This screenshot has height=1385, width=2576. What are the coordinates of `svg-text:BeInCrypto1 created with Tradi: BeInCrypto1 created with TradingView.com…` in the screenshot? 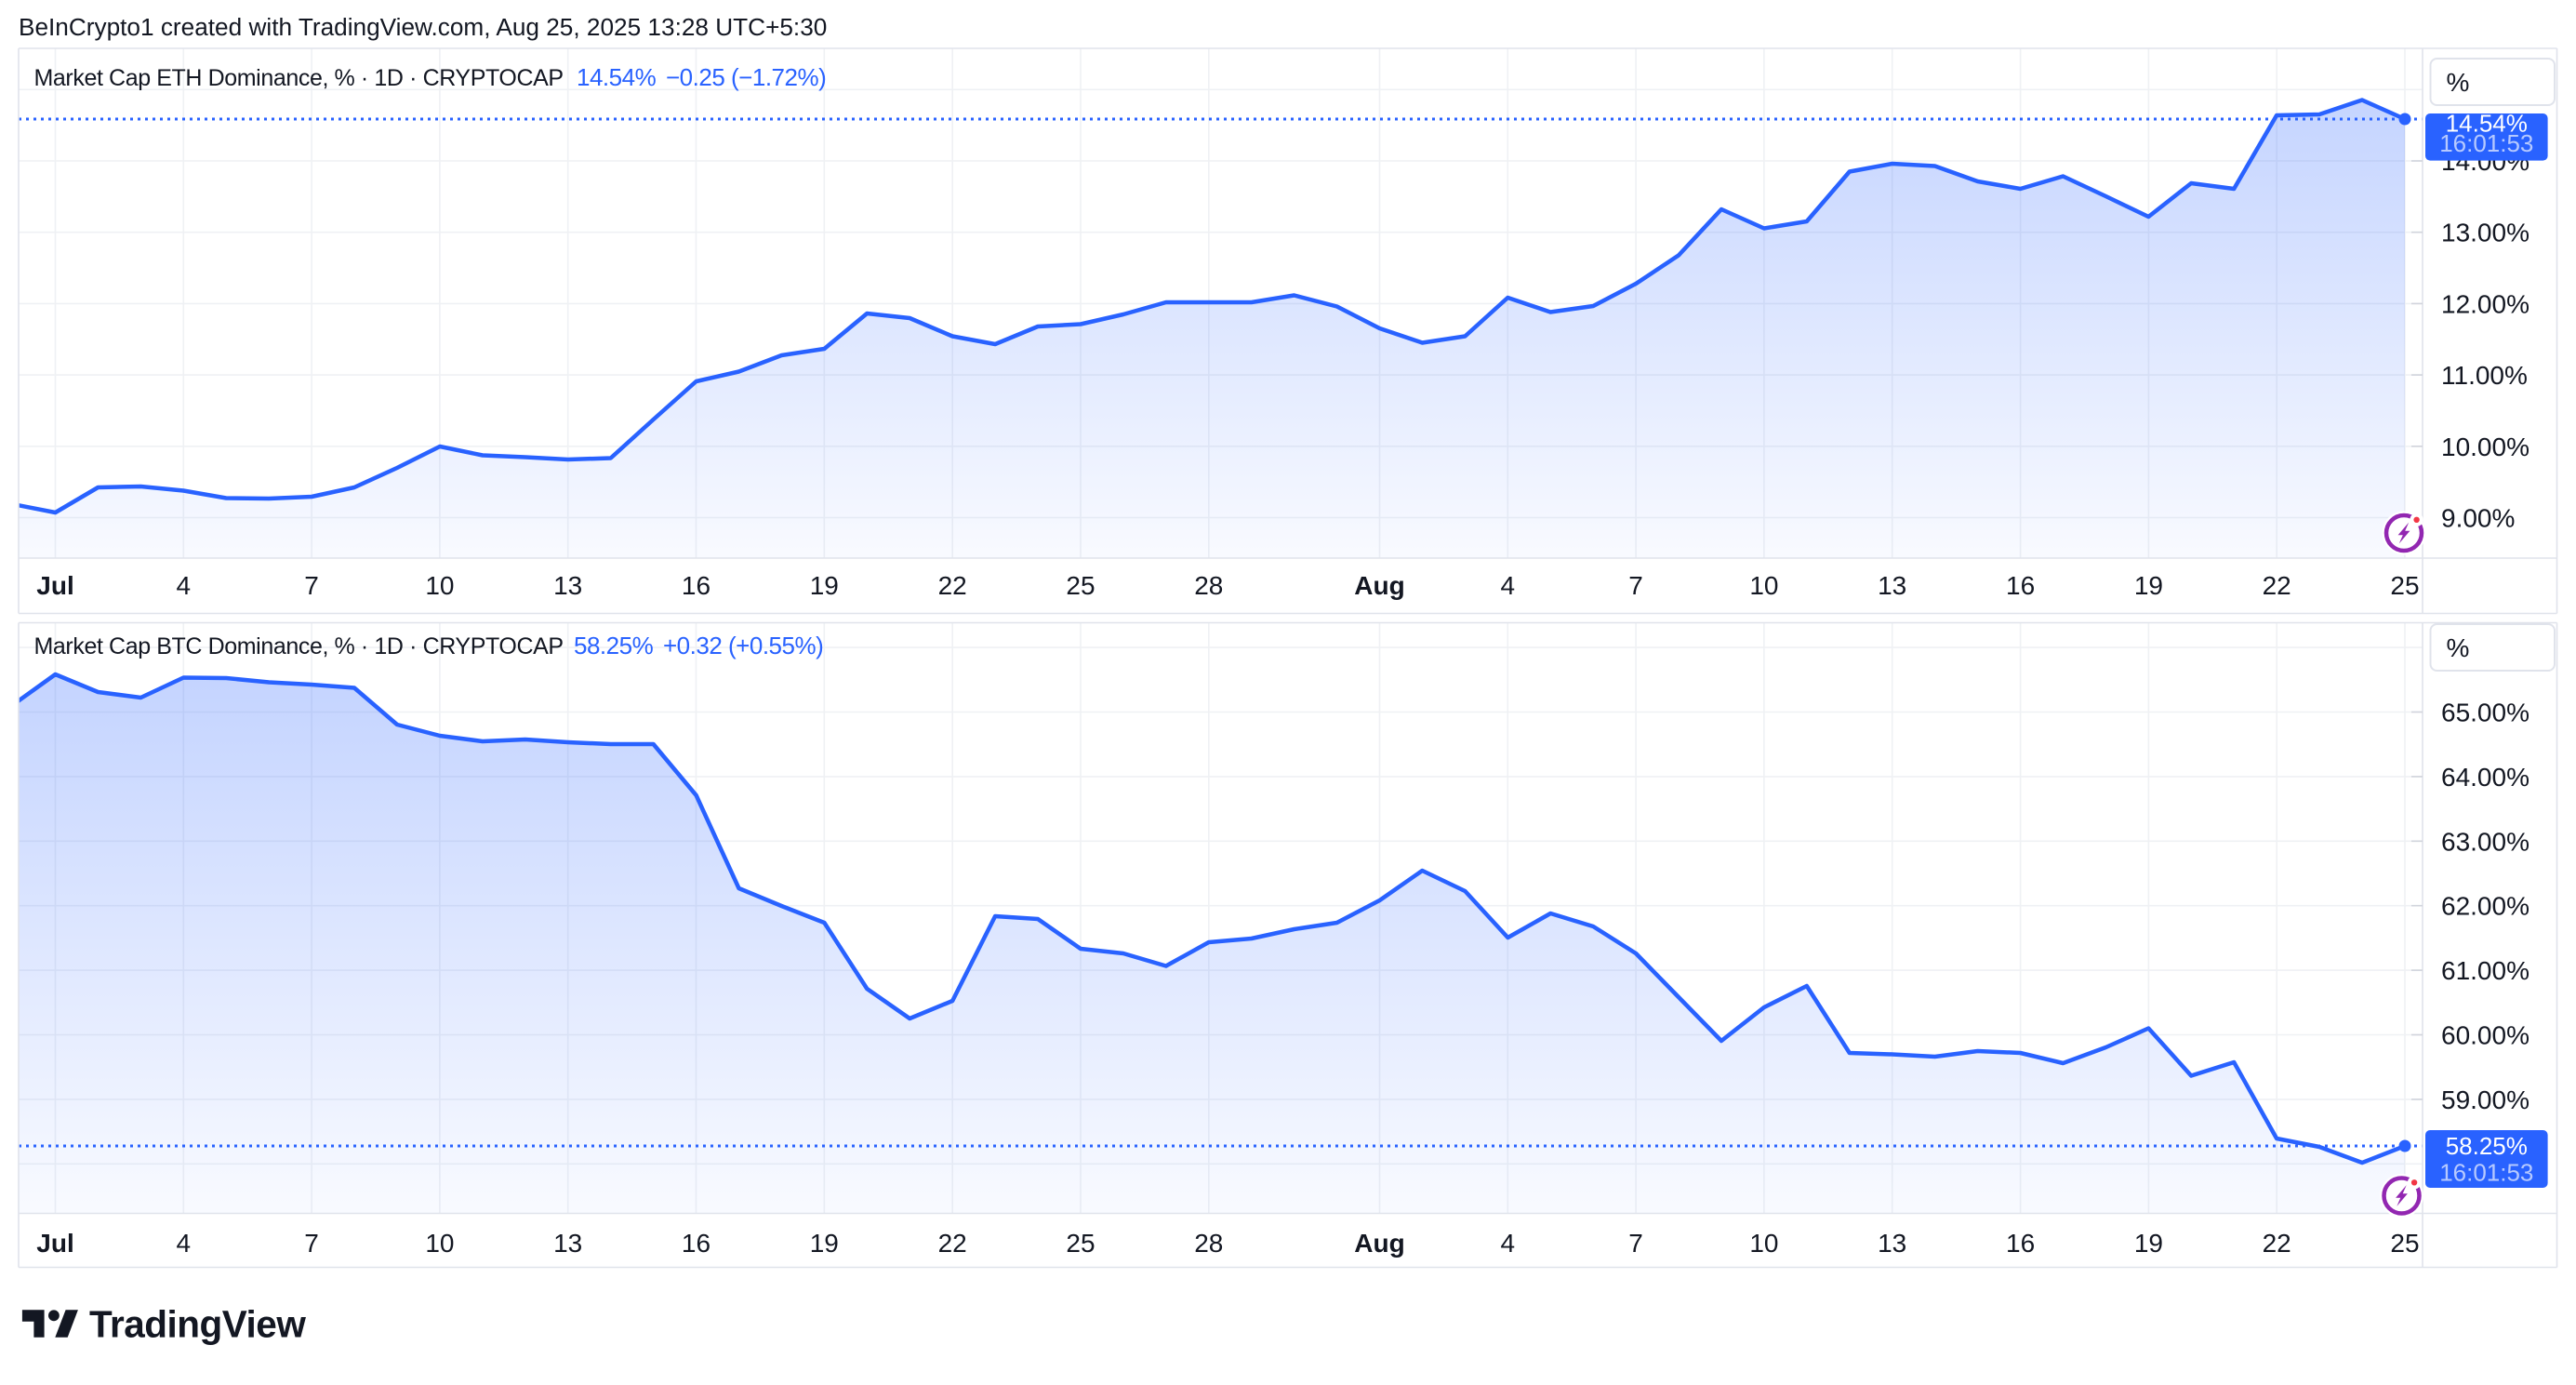 It's located at (423, 27).